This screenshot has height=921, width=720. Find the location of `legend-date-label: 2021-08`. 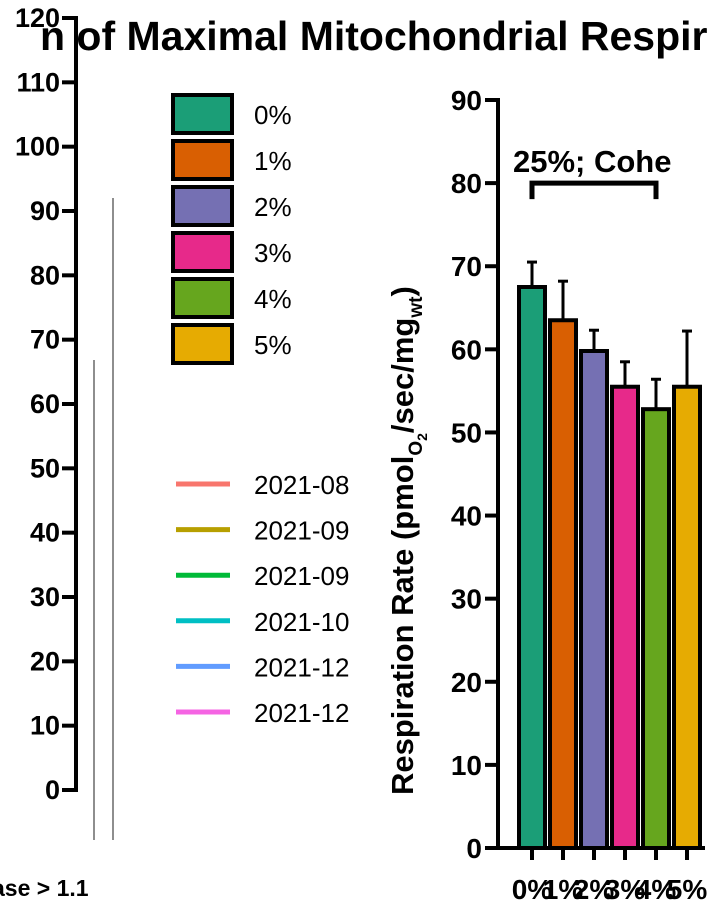

legend-date-label: 2021-08 is located at coordinates (301, 485).